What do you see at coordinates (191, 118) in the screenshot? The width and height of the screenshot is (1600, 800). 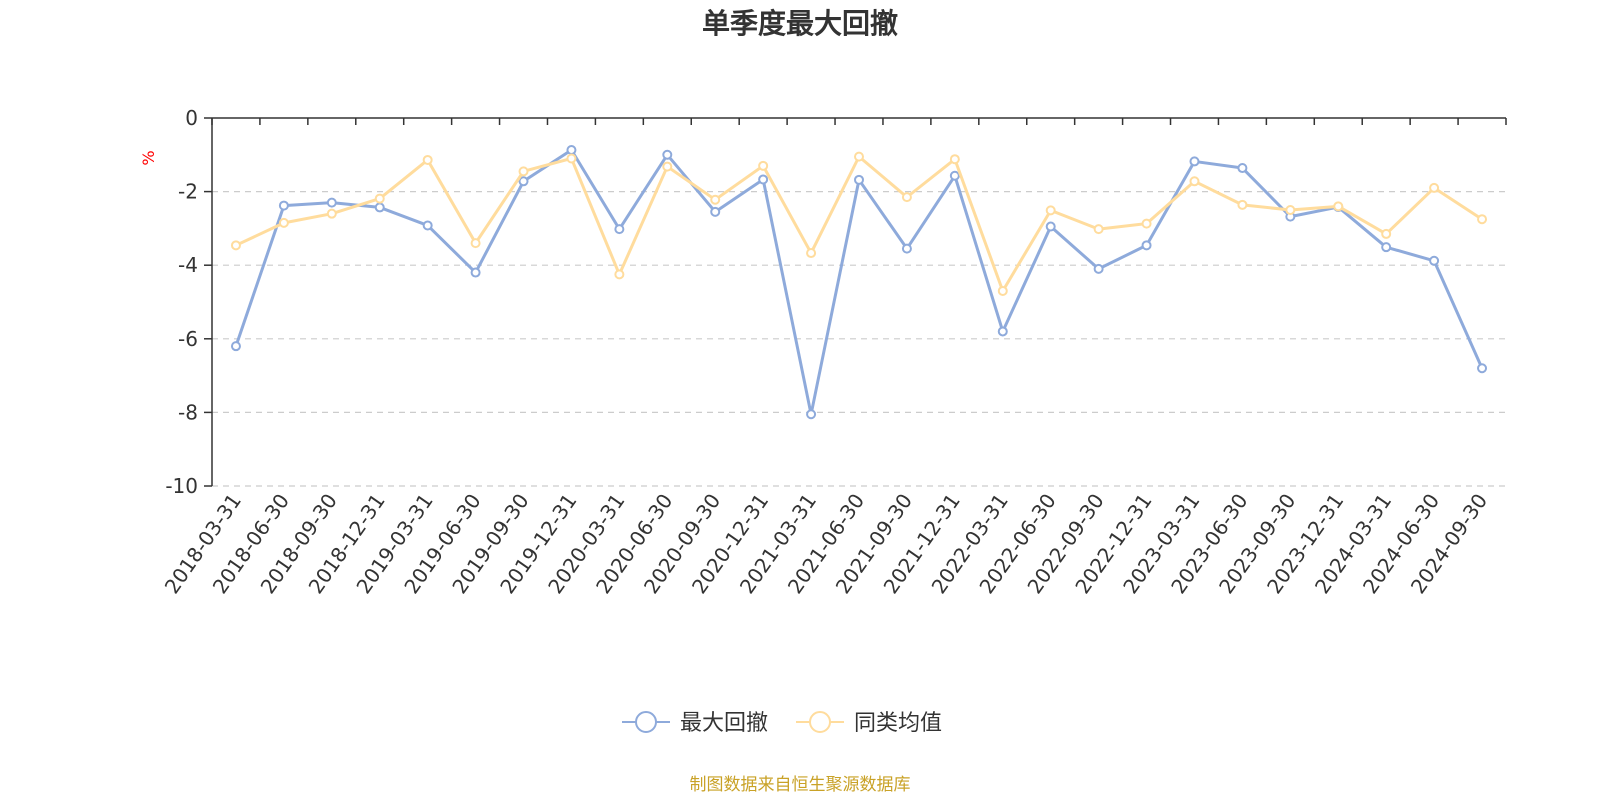 I see `y-tick-label: 0` at bounding box center [191, 118].